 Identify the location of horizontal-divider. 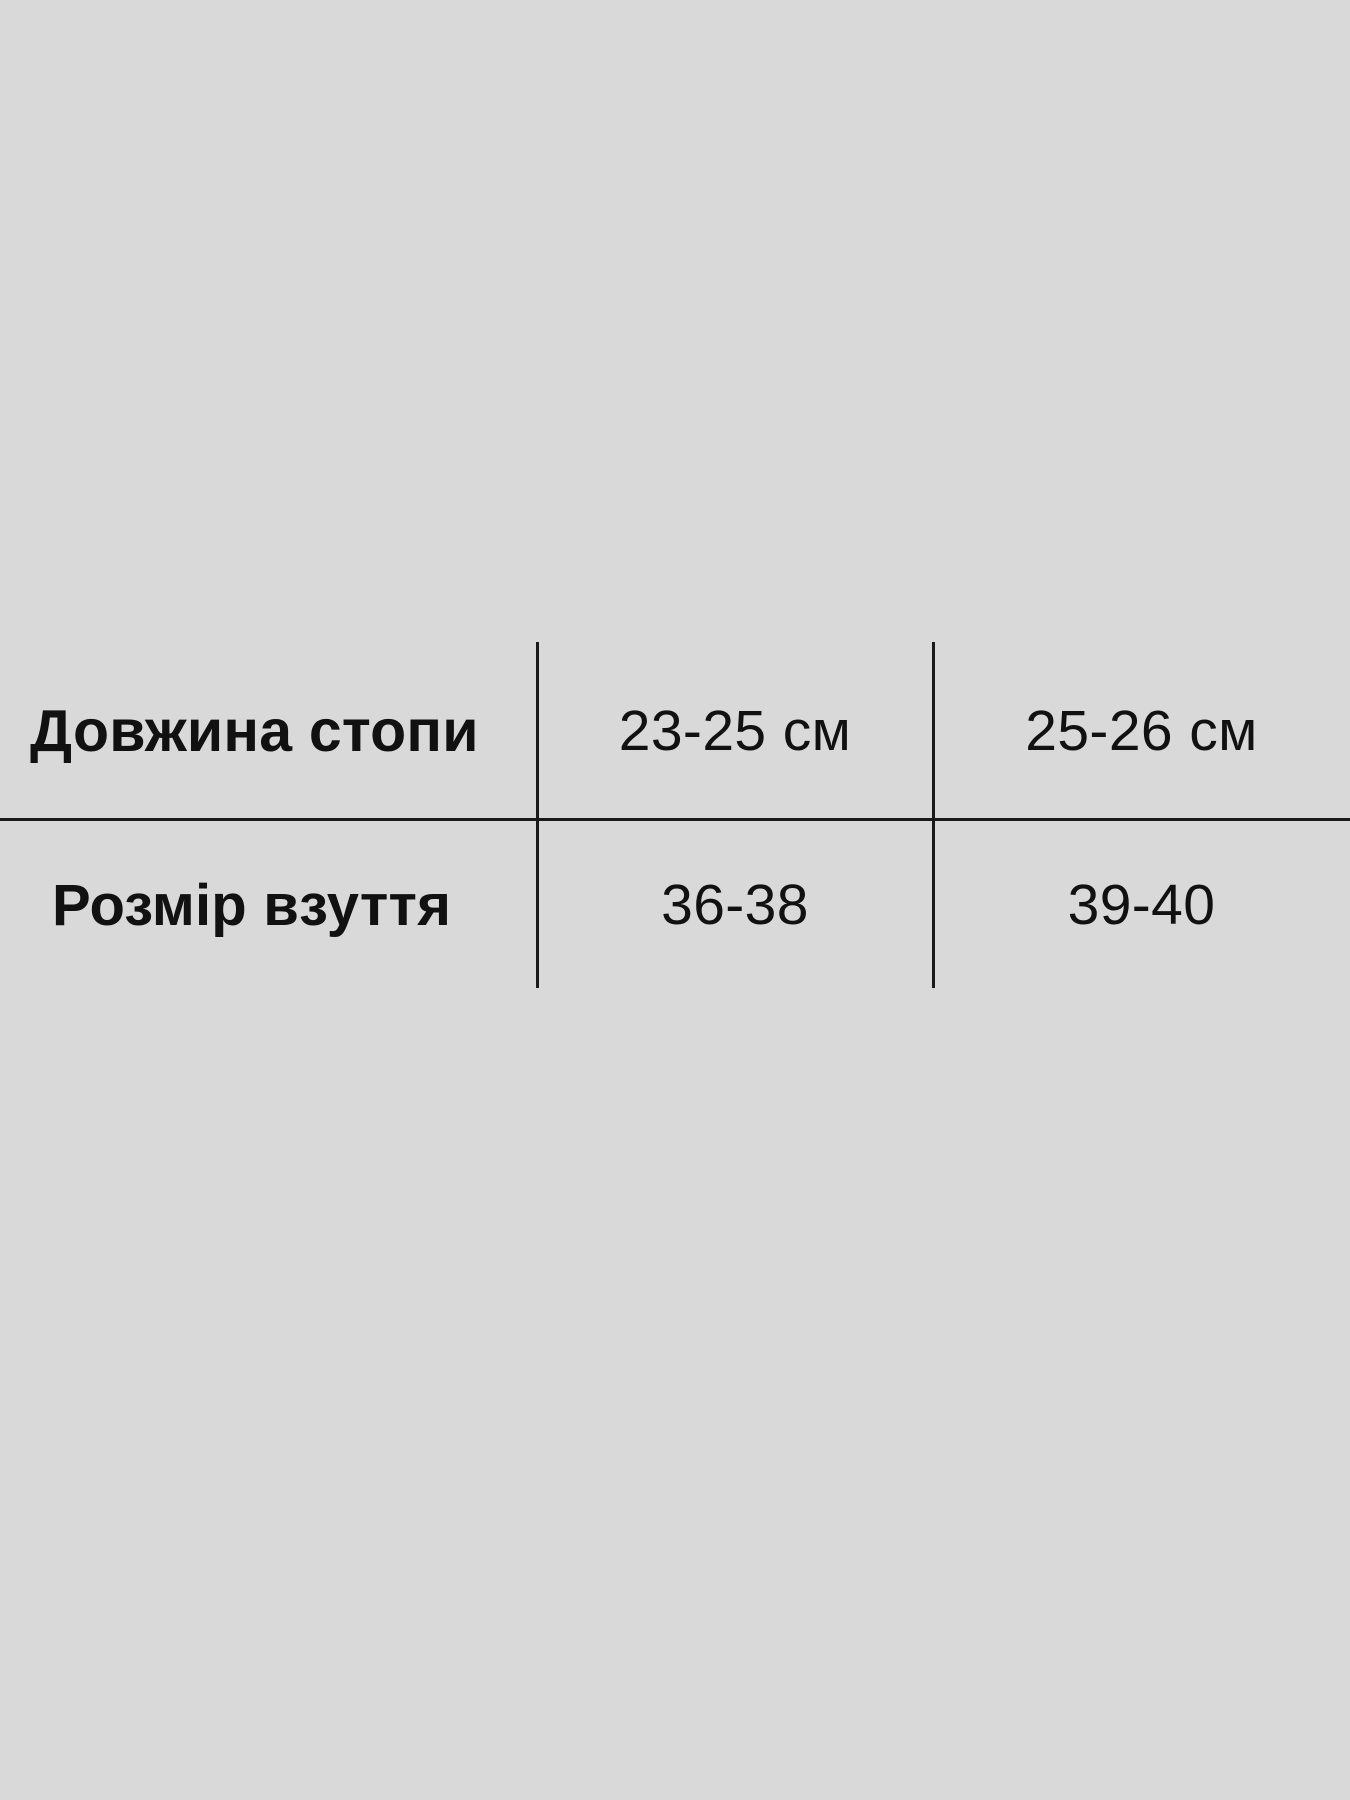
(675, 819).